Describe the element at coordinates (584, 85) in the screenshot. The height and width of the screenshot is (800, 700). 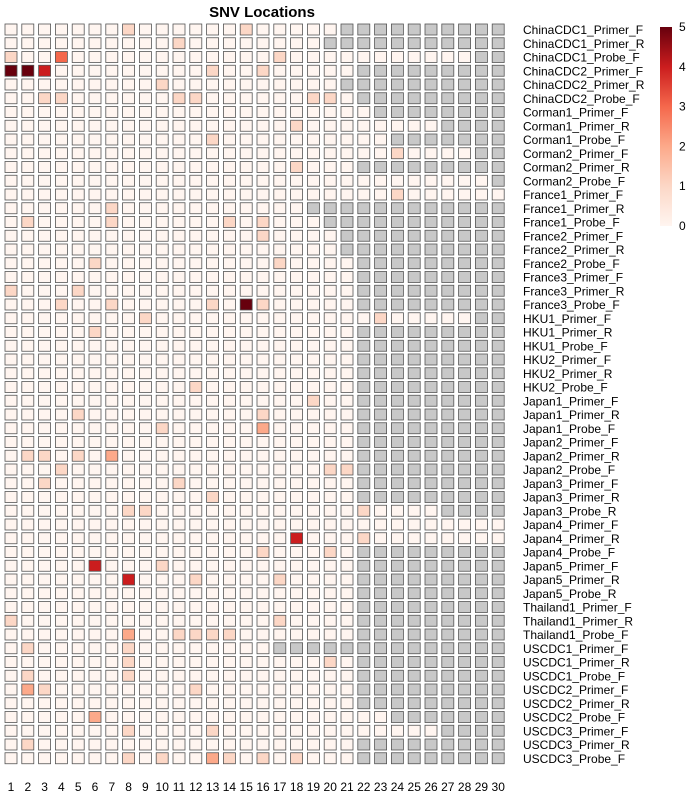
I see `row-label: ChinaCDC2_Primer_R` at that location.